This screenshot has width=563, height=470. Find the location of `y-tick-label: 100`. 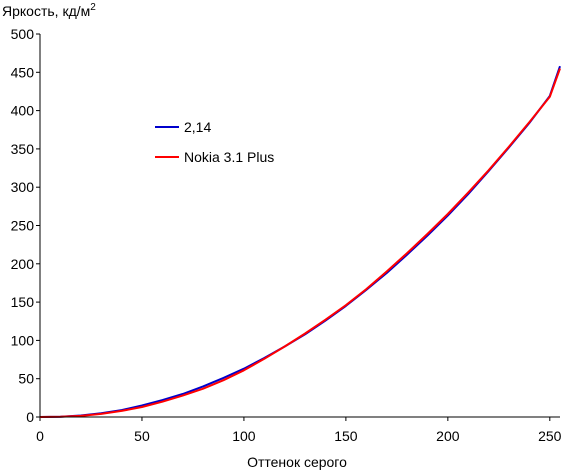

y-tick-label: 100 is located at coordinates (23, 340).